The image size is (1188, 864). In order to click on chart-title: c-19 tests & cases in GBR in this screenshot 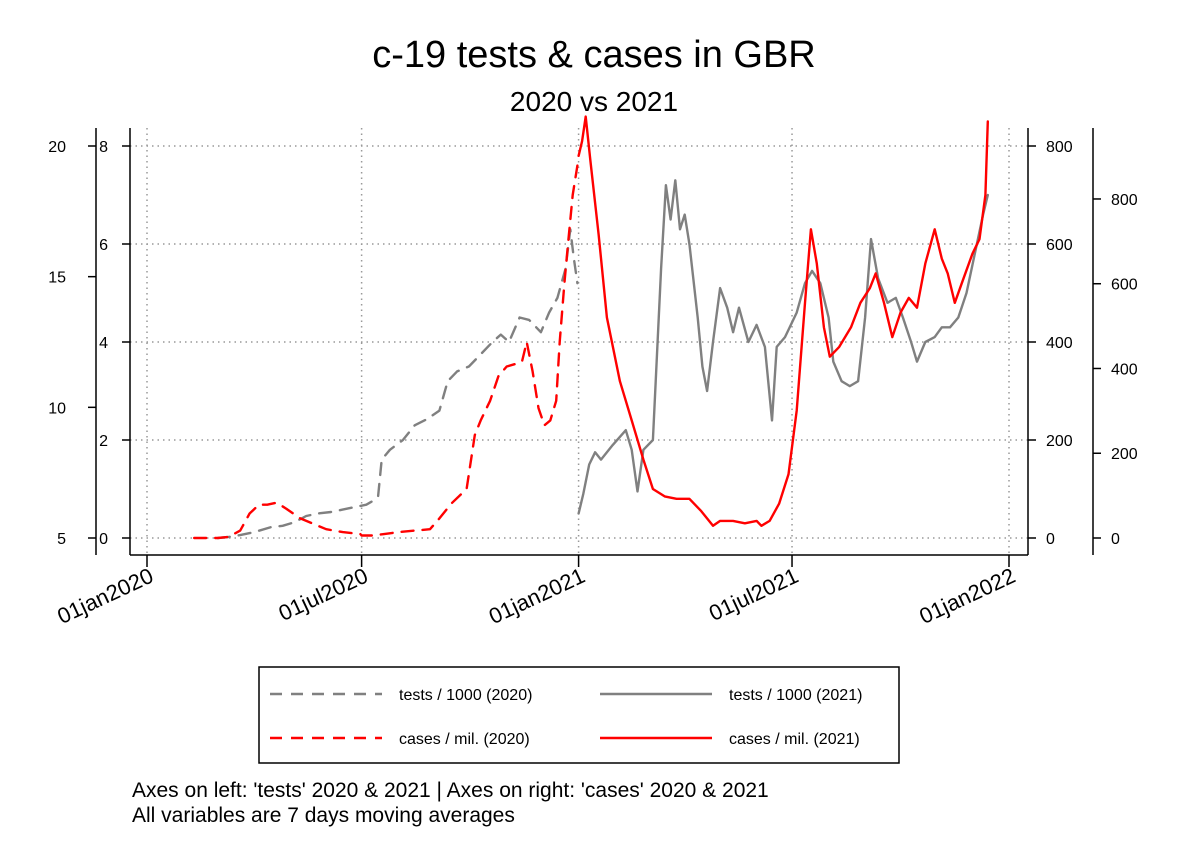, I will do `click(594, 55)`.